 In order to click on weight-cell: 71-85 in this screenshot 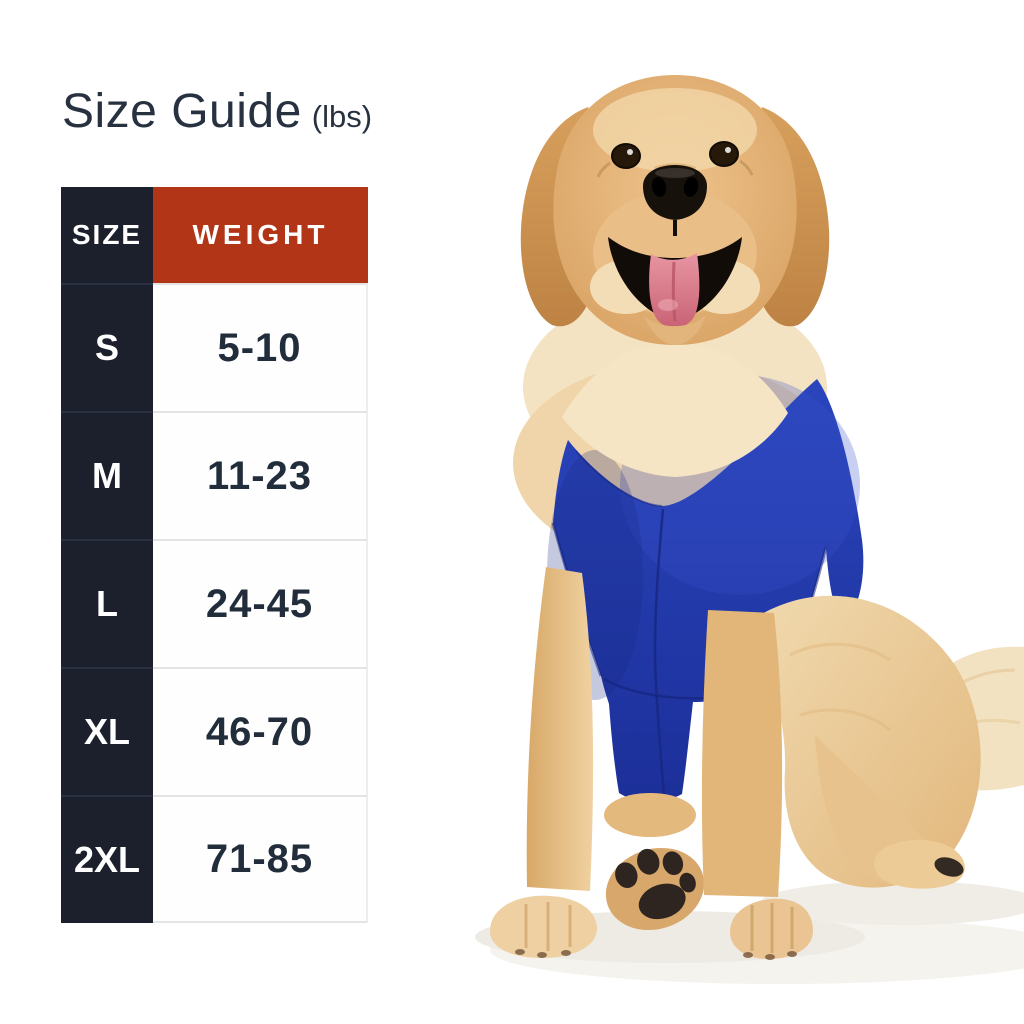, I will do `click(260, 859)`.